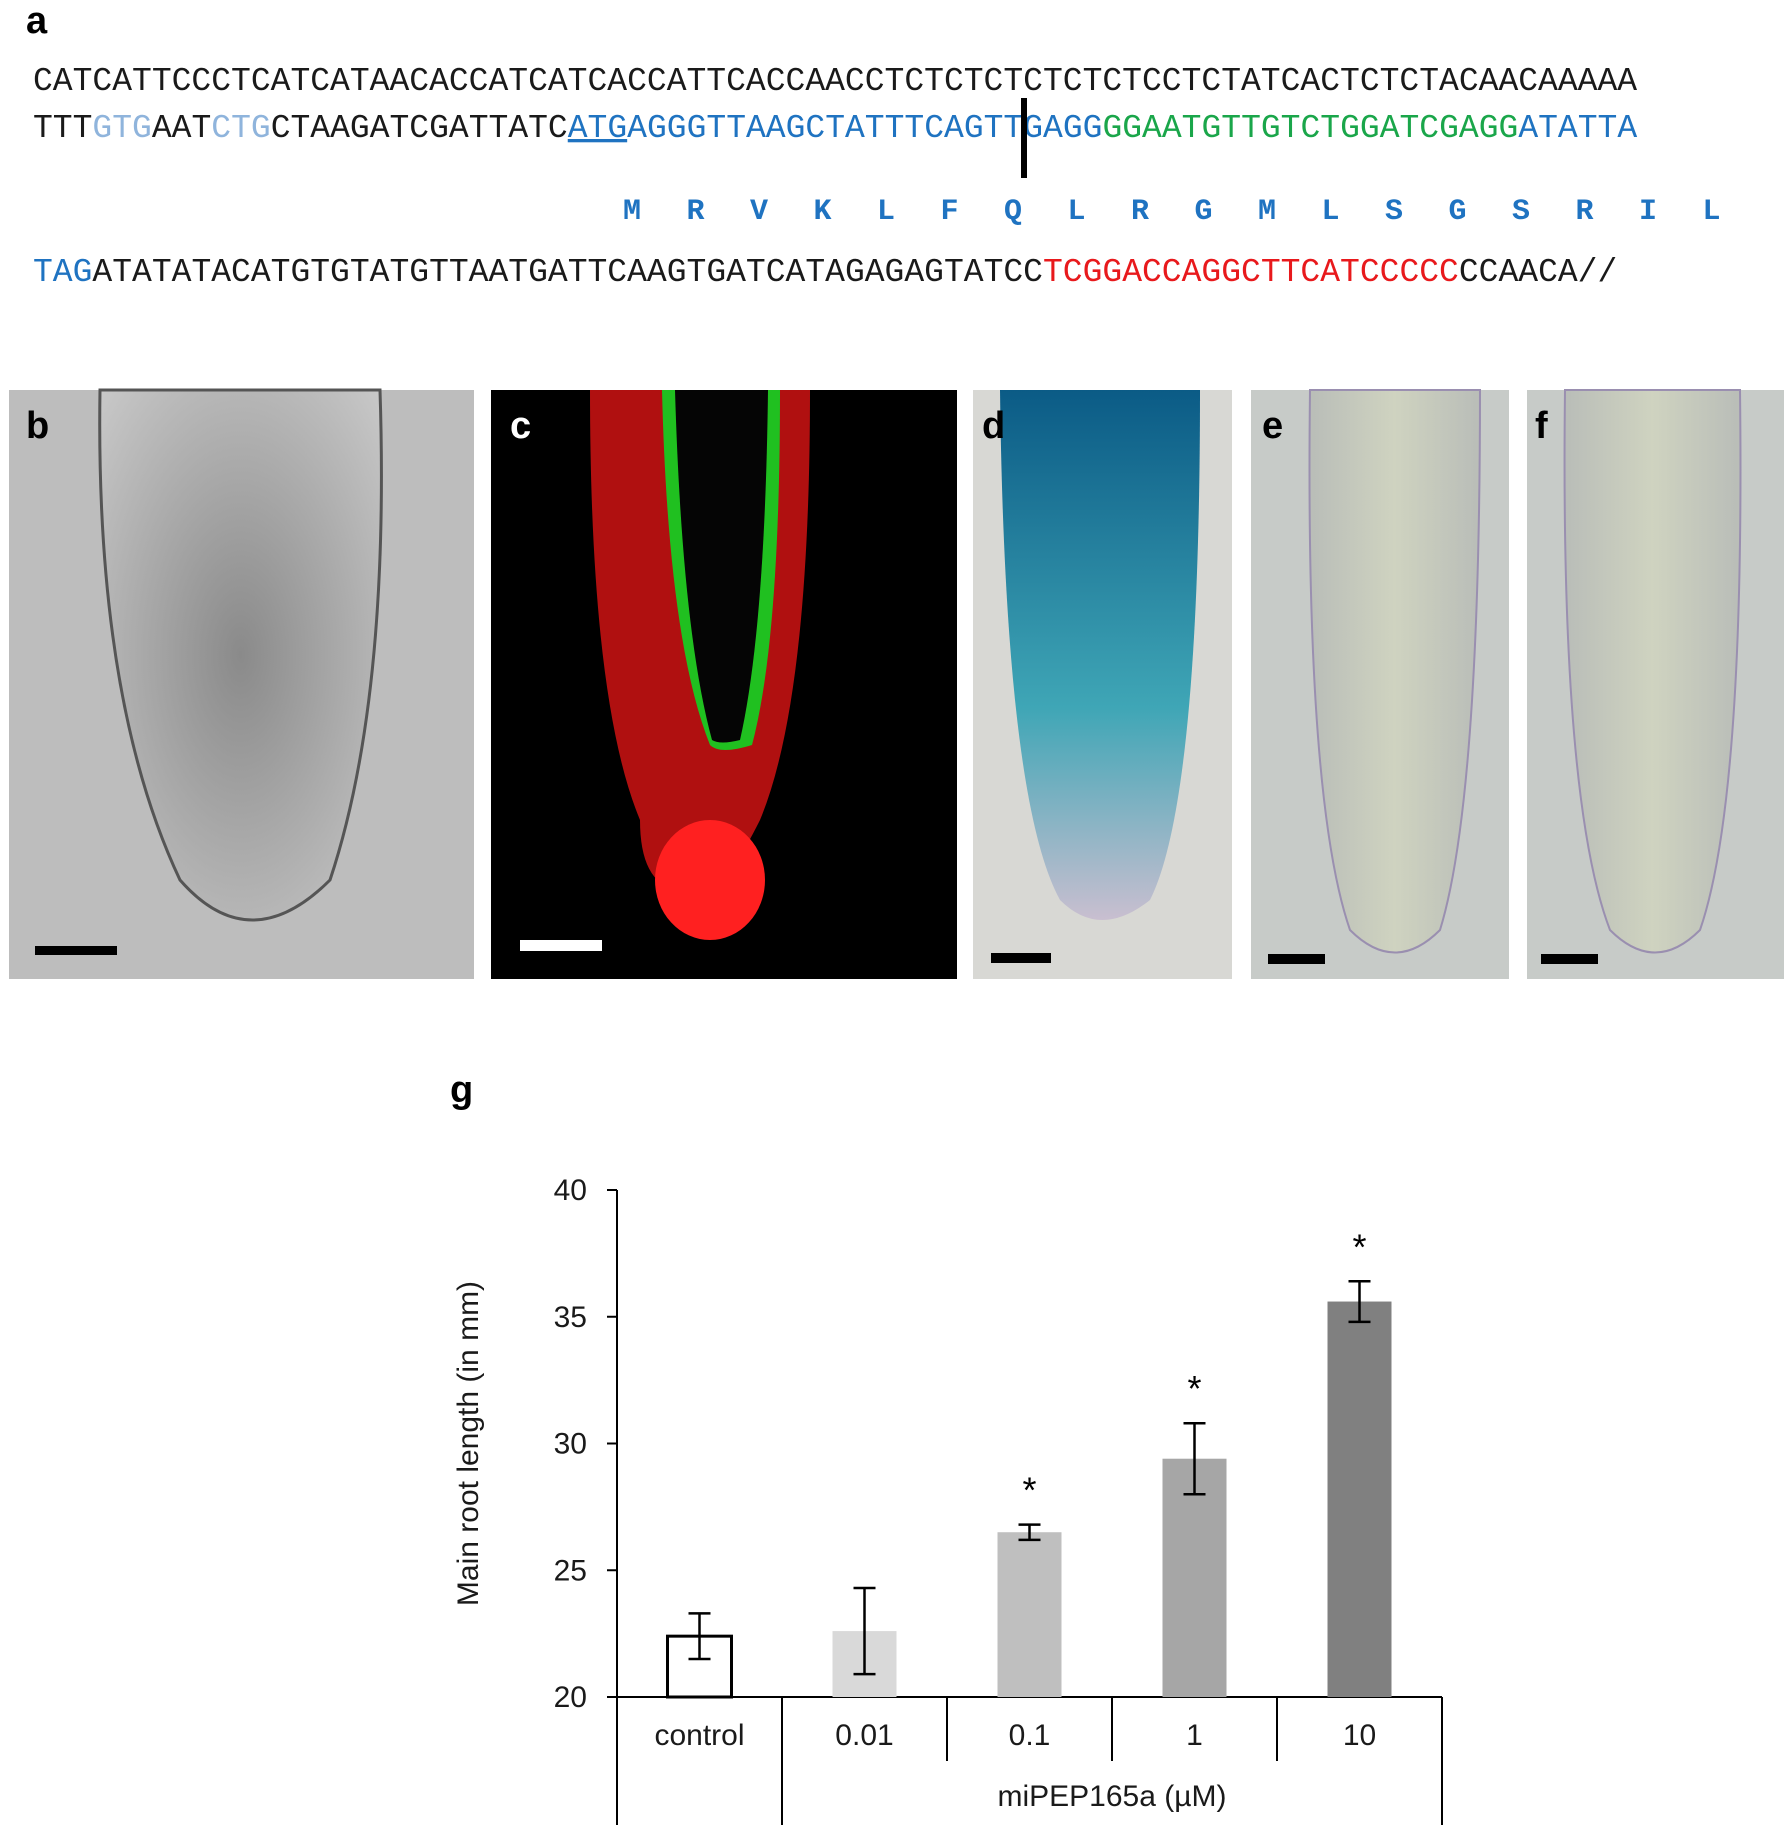 This screenshot has height=1830, width=1789. What do you see at coordinates (121, 128) in the screenshot?
I see `sequence-segment: GTG` at bounding box center [121, 128].